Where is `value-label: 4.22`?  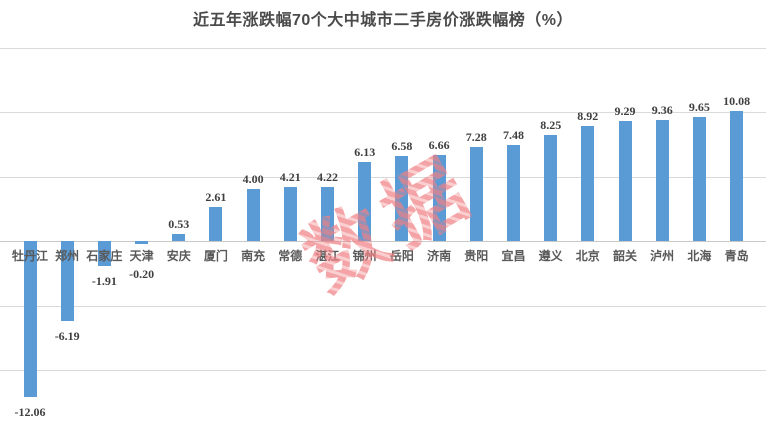
value-label: 4.22 is located at coordinates (327, 176).